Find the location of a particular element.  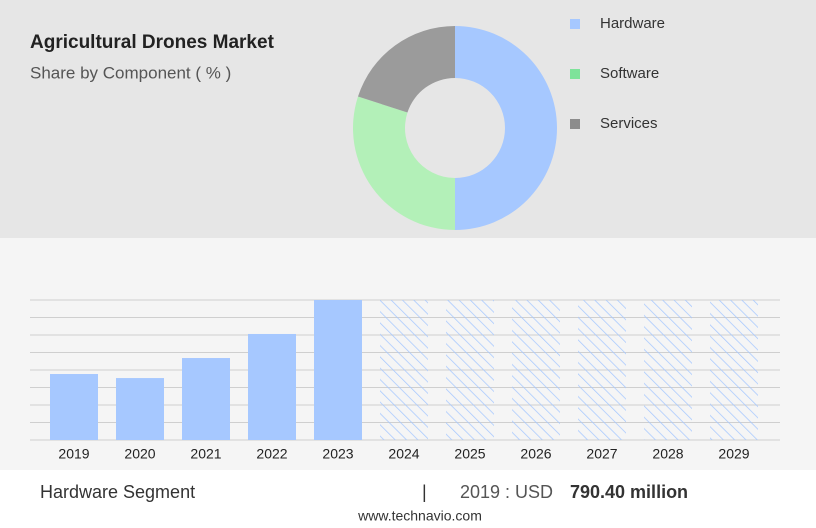

title: Agricultural Drones Market is located at coordinates (152, 42).